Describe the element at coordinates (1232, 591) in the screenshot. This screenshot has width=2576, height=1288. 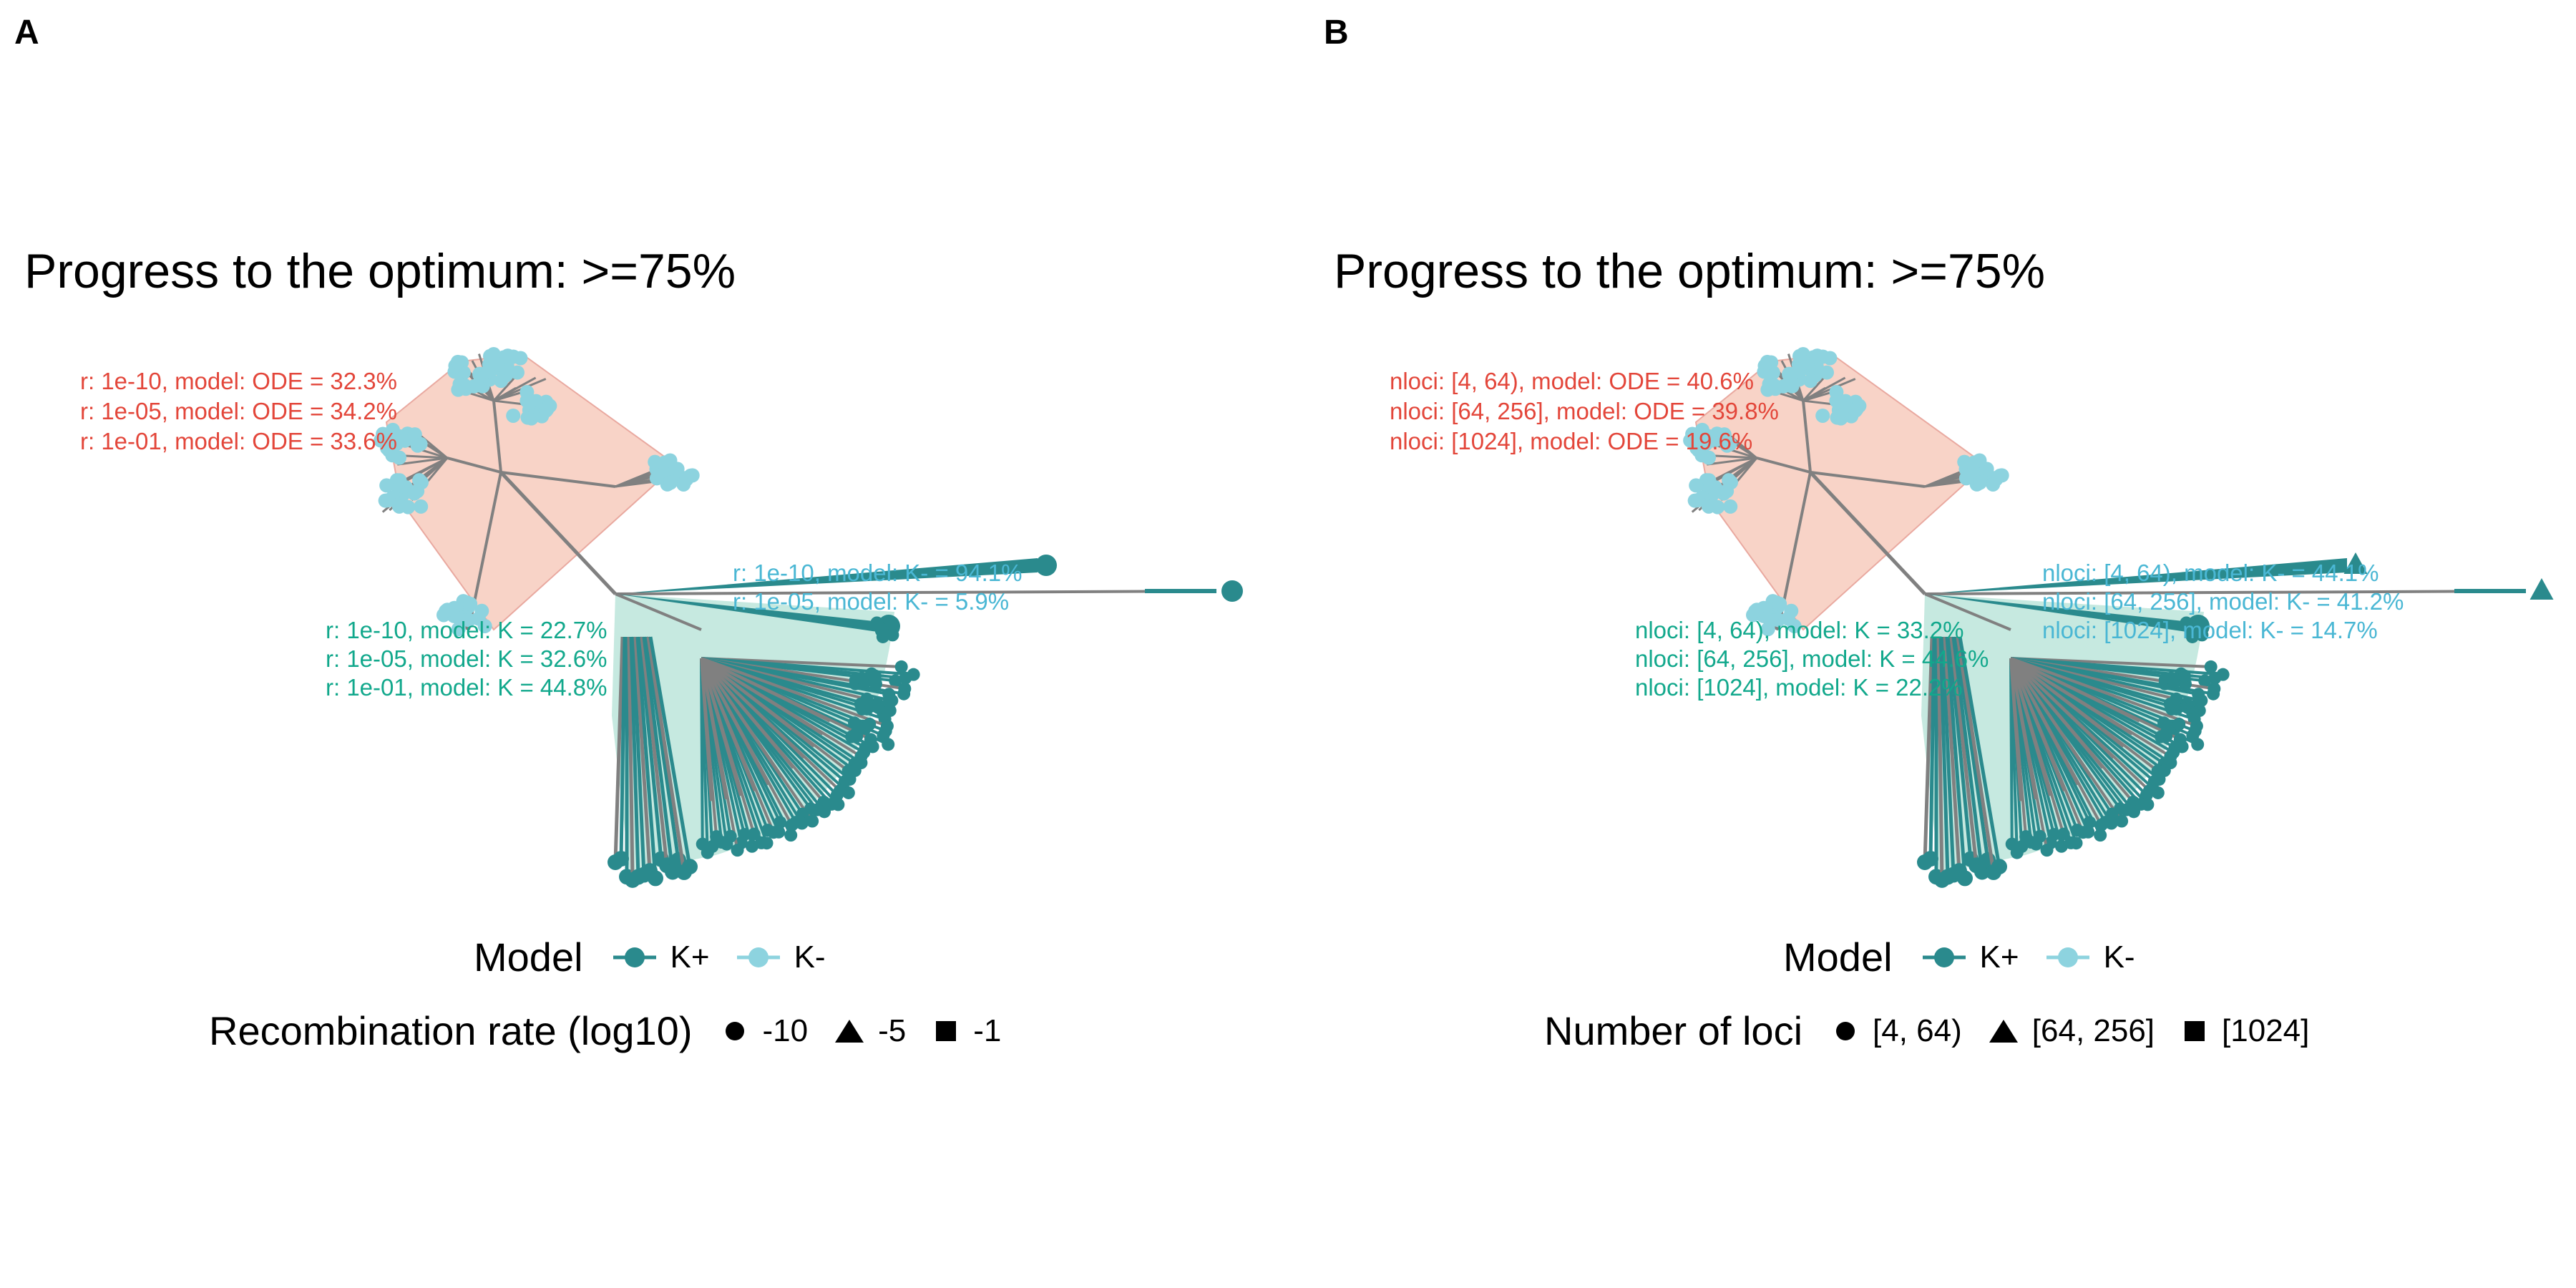
I see `outlier-point` at that location.